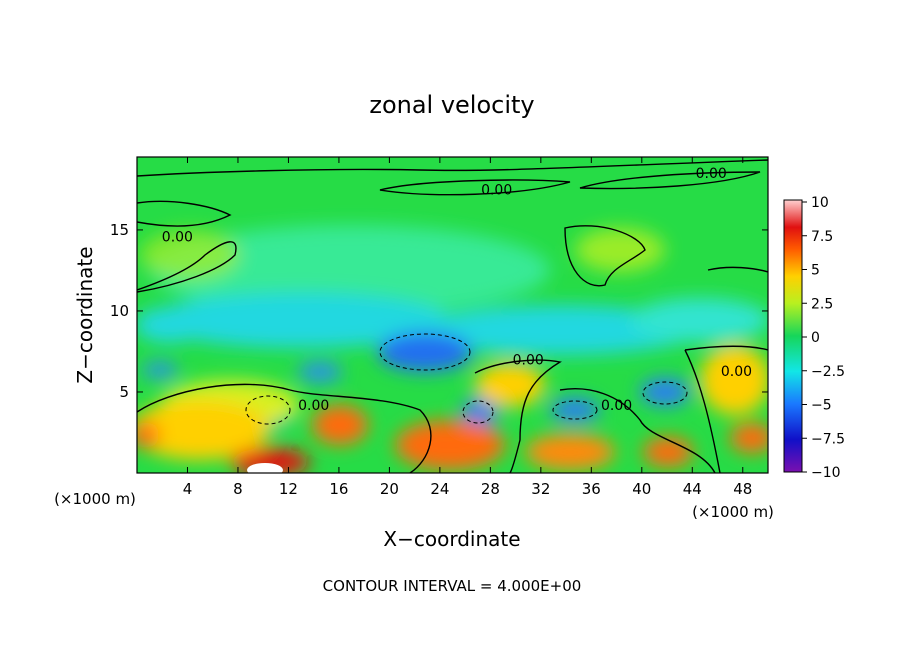 This screenshot has height=654, width=904. Describe the element at coordinates (490, 489) in the screenshot. I see `x-tick-label: 28` at that location.